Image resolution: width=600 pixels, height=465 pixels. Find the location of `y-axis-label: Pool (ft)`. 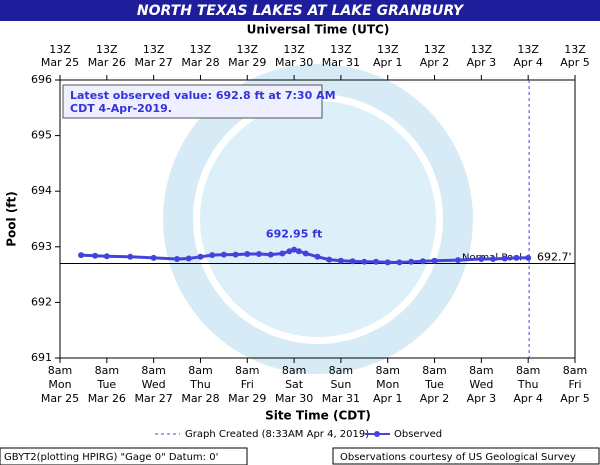

y-axis-label: Pool (ft) is located at coordinates (12, 219).